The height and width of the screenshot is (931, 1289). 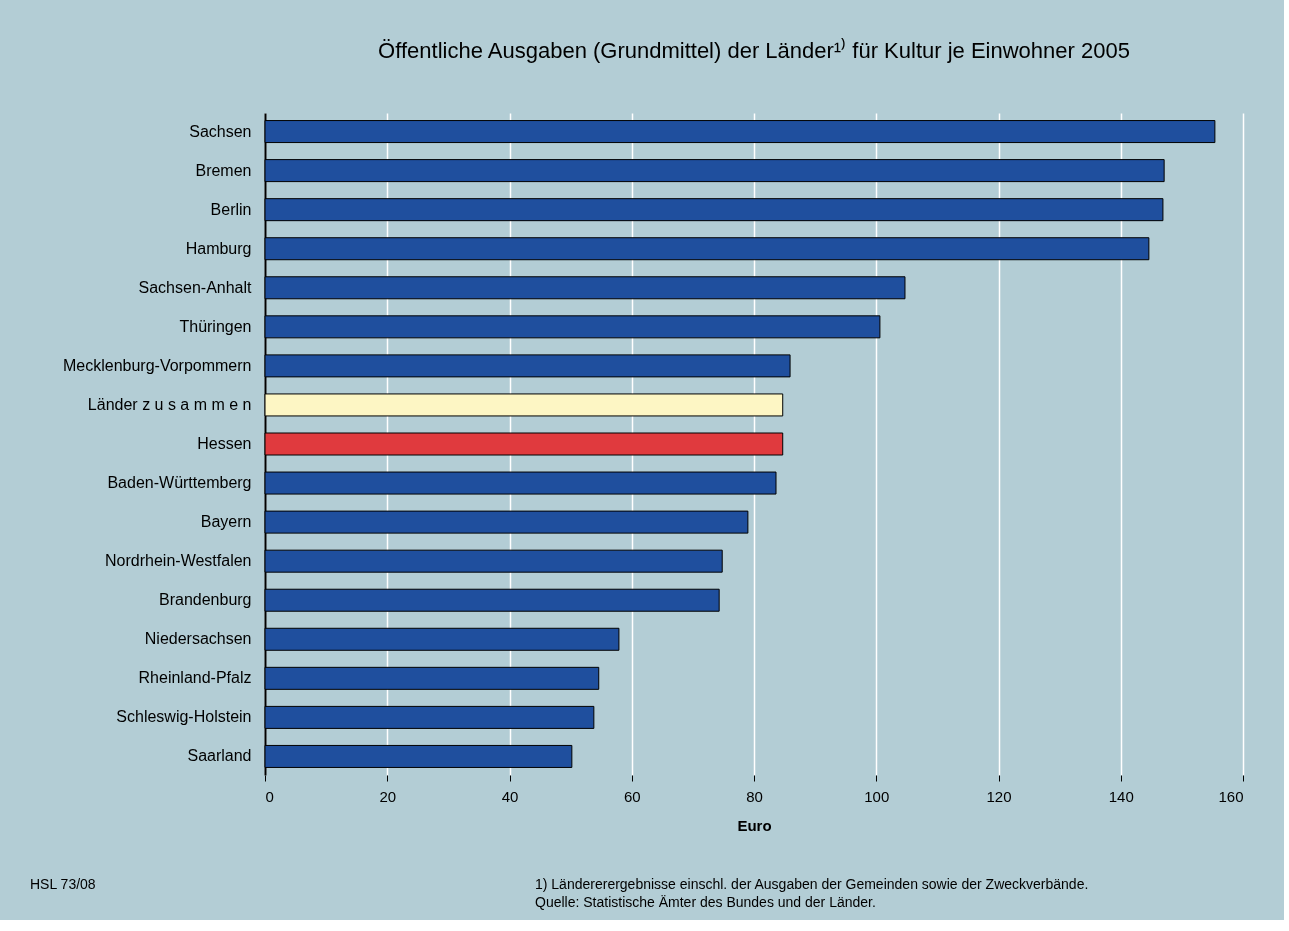 What do you see at coordinates (205, 600) in the screenshot?
I see `y-tick-label: Brandenburg` at bounding box center [205, 600].